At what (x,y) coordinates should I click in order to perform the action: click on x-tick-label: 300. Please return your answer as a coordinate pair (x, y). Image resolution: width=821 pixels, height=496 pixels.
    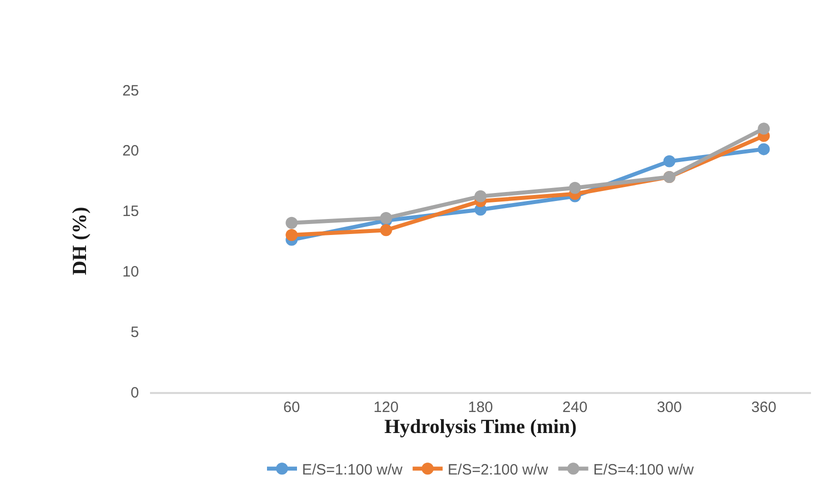
    Looking at the image, I should click on (669, 407).